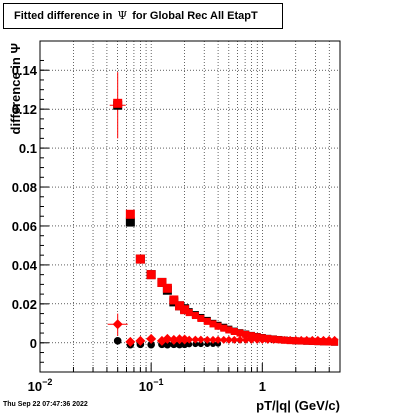  I want to click on y-axis-label: difference in Ψ, so click(15, 88).